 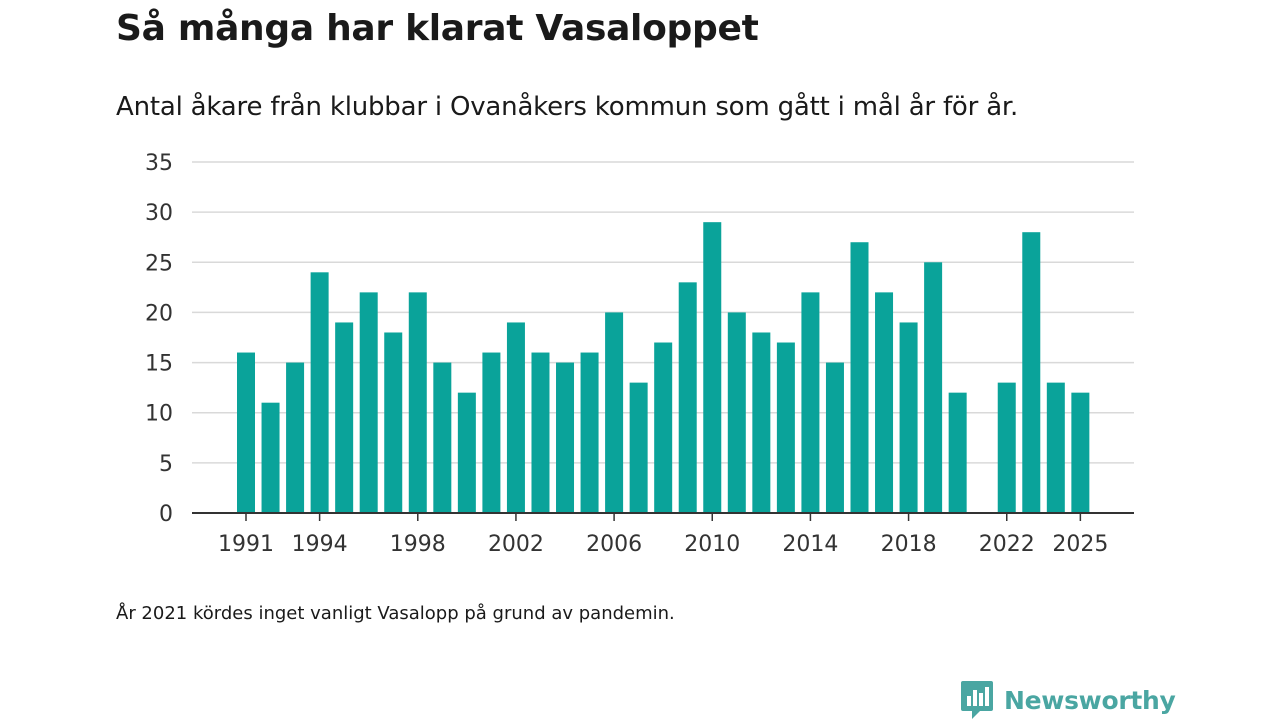 I want to click on brand-name: Newsworthy, so click(x=1090, y=700).